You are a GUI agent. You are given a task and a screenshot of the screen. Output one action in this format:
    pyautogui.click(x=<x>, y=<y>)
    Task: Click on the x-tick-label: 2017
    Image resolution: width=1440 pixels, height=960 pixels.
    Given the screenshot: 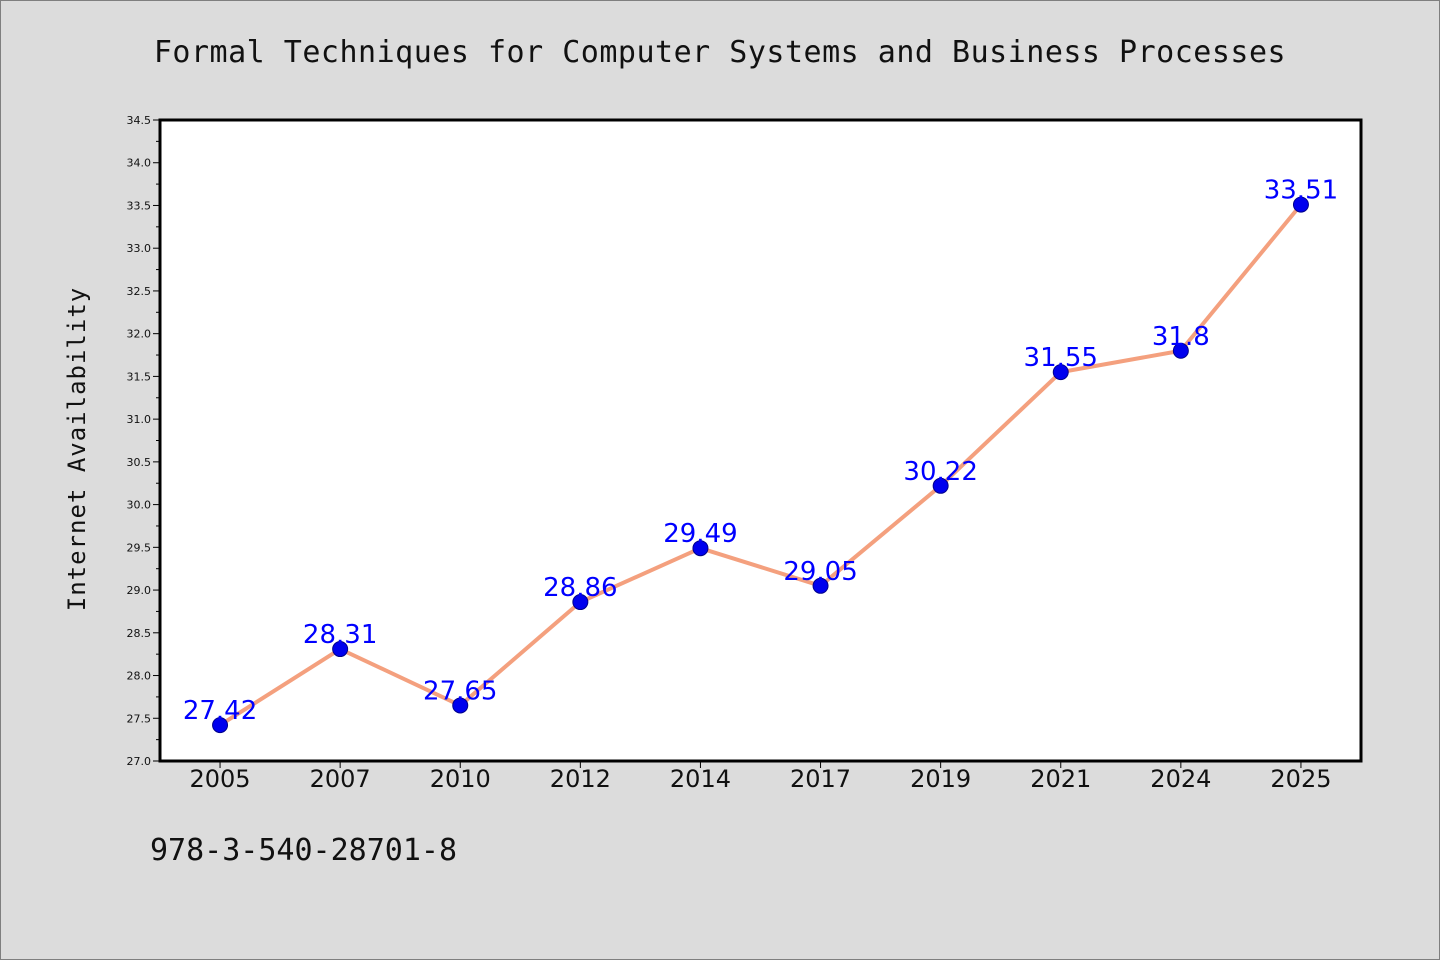 What is the action you would take?
    pyautogui.click(x=820, y=779)
    